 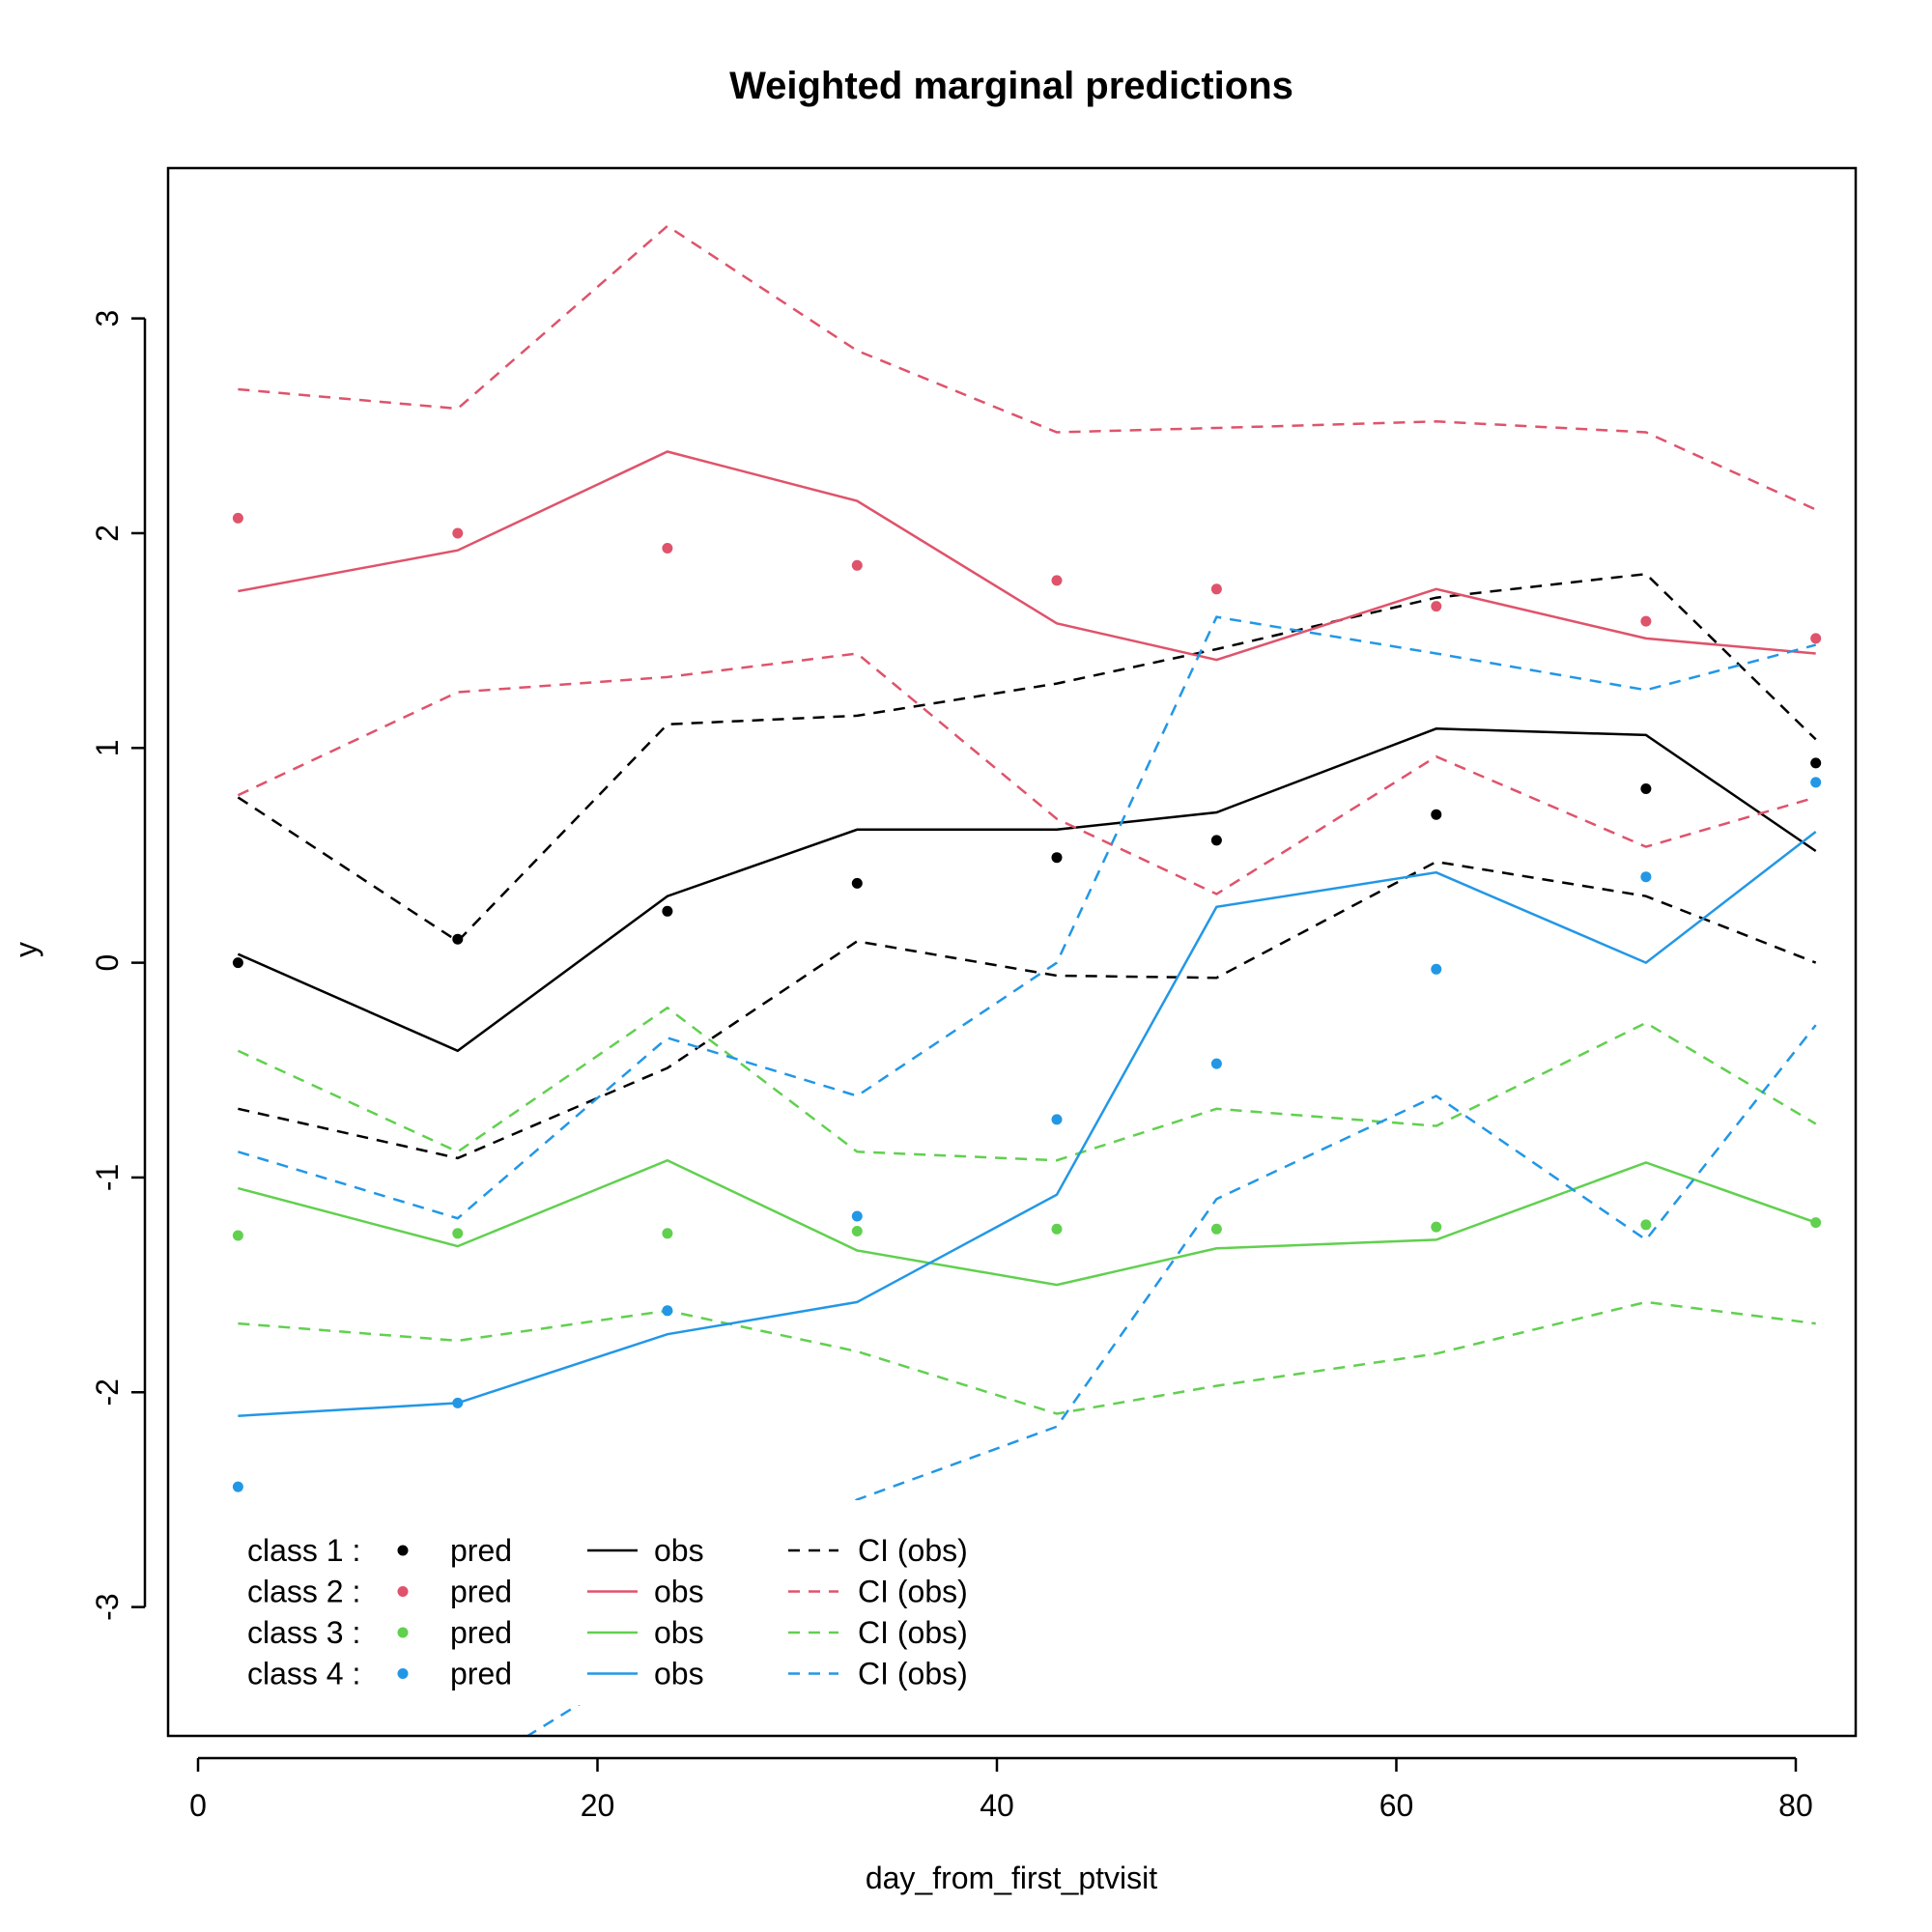 What do you see at coordinates (107, 1177) in the screenshot?
I see `y-tick-label: -1` at bounding box center [107, 1177].